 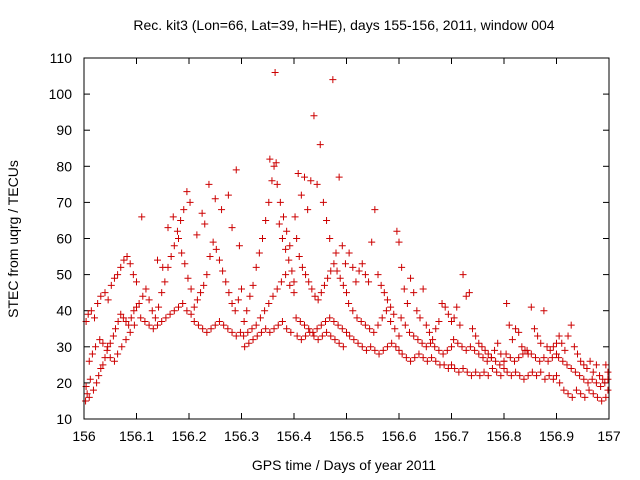 I want to click on y-tick-label: 20, so click(x=64, y=383).